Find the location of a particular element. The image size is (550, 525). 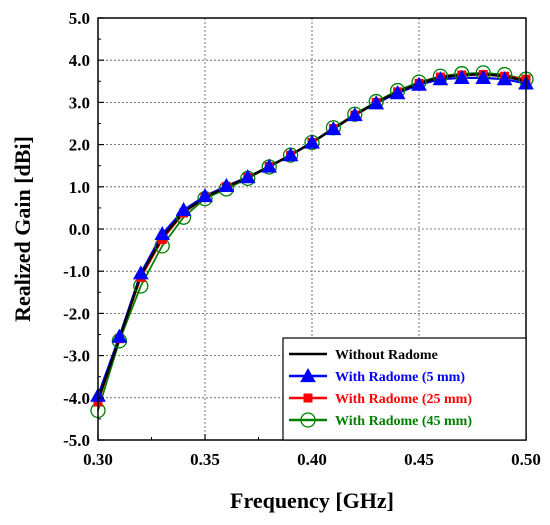

x-axis-title: Frequency [GHz] is located at coordinates (312, 500).